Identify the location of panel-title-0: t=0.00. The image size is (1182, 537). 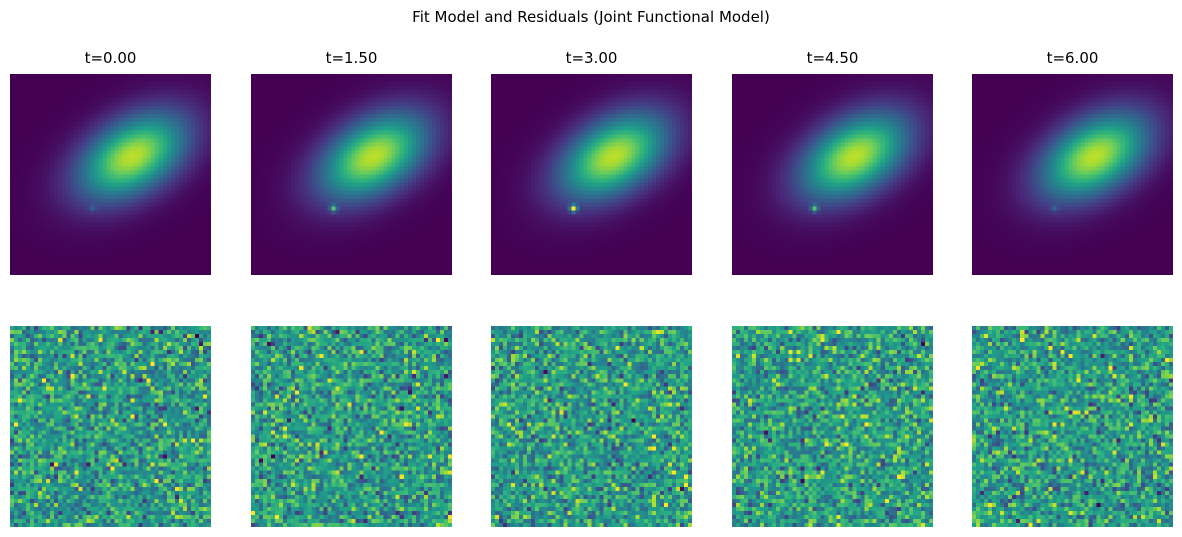
(110, 58).